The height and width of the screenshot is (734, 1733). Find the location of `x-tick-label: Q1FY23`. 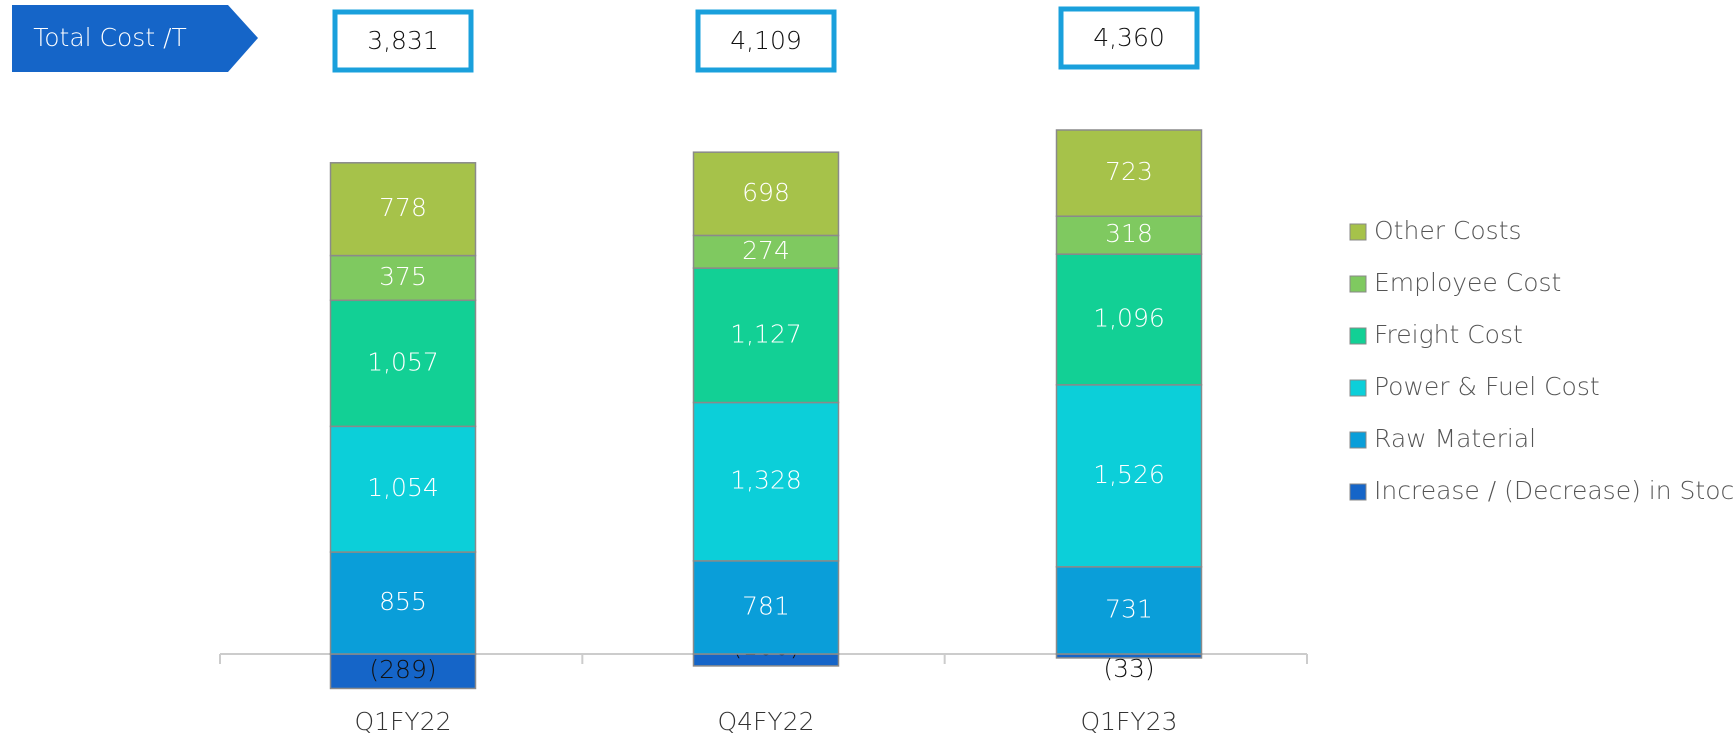

x-tick-label: Q1FY23 is located at coordinates (1128, 720).